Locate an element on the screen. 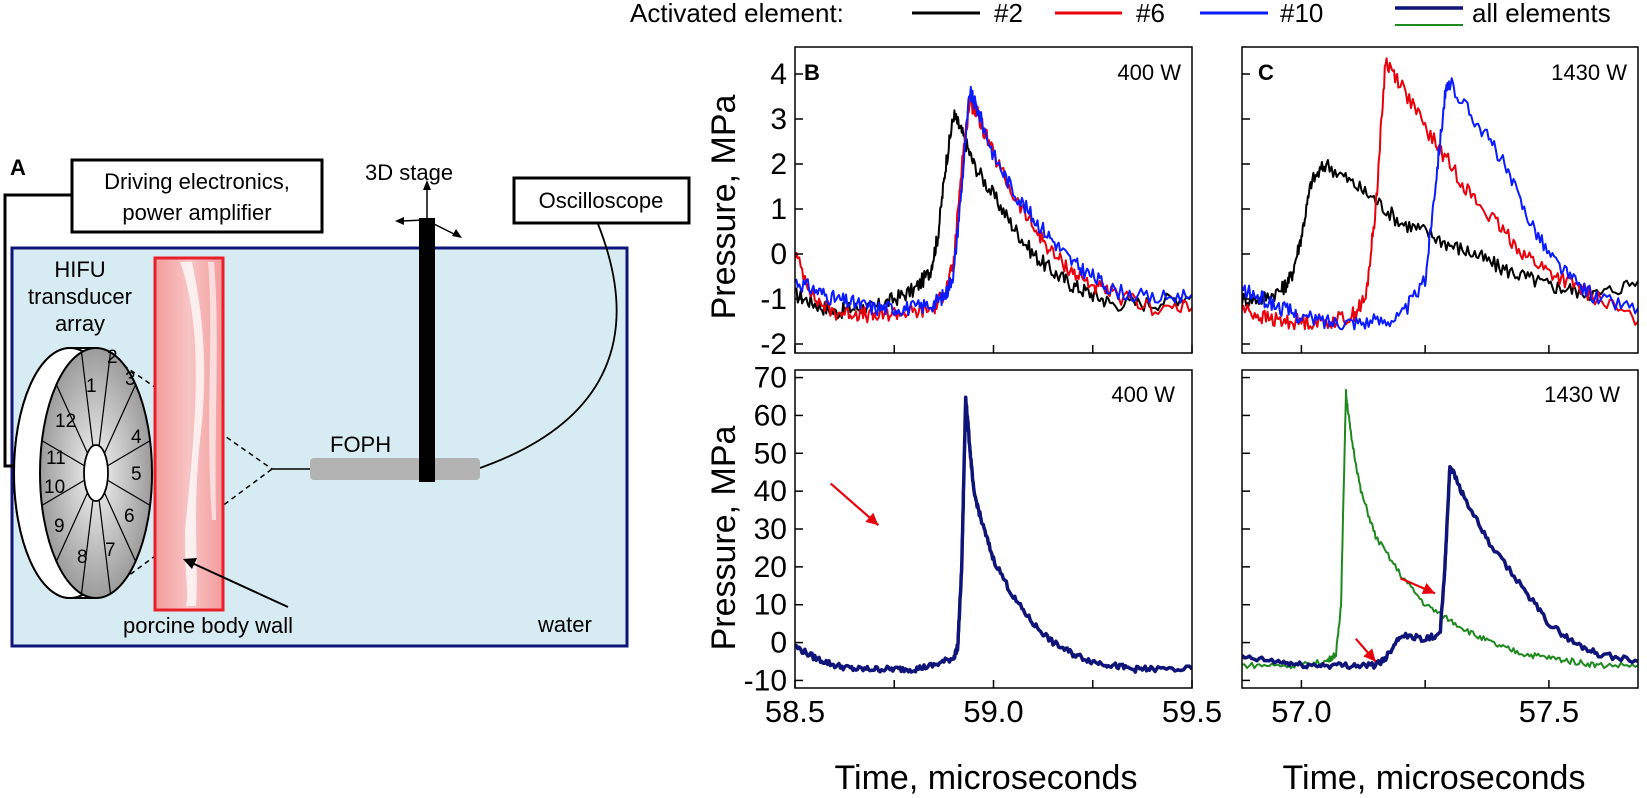 This screenshot has height=798, width=1647. foph-probe is located at coordinates (395, 469).